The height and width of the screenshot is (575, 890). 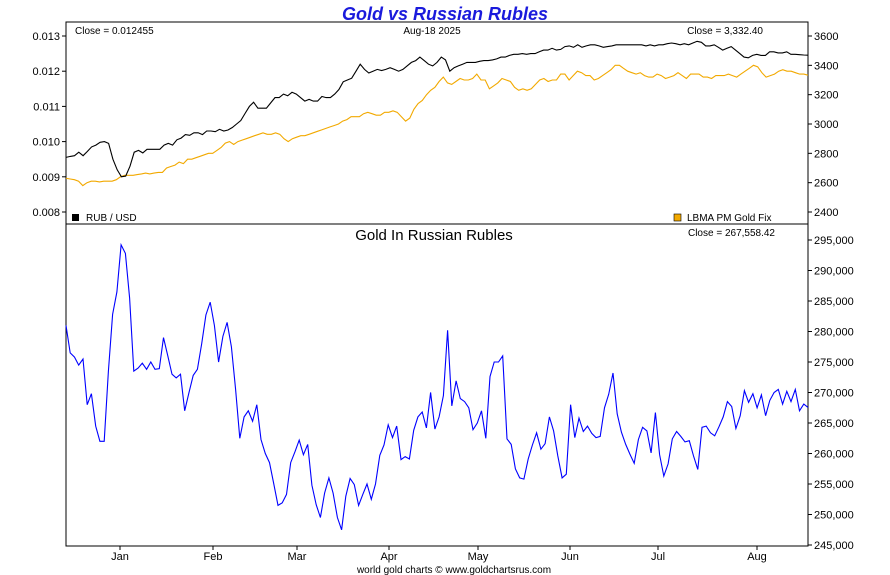 I want to click on top-right-axis: 2400 2600 2800 3000 3200 3400 3600, so click(x=823, y=125).